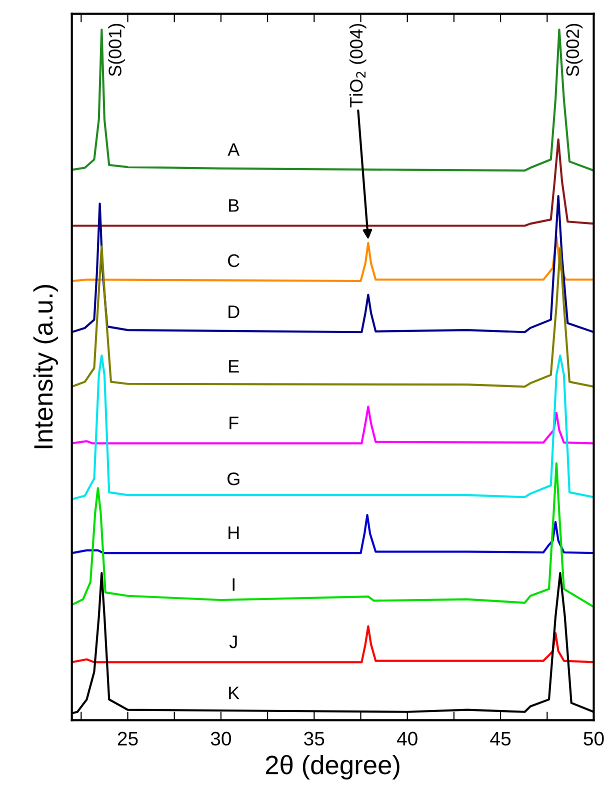 The height and width of the screenshot is (811, 614). Describe the element at coordinates (357, 66) in the screenshot. I see `annotation: TiO$_{2}$ (004)` at that location.